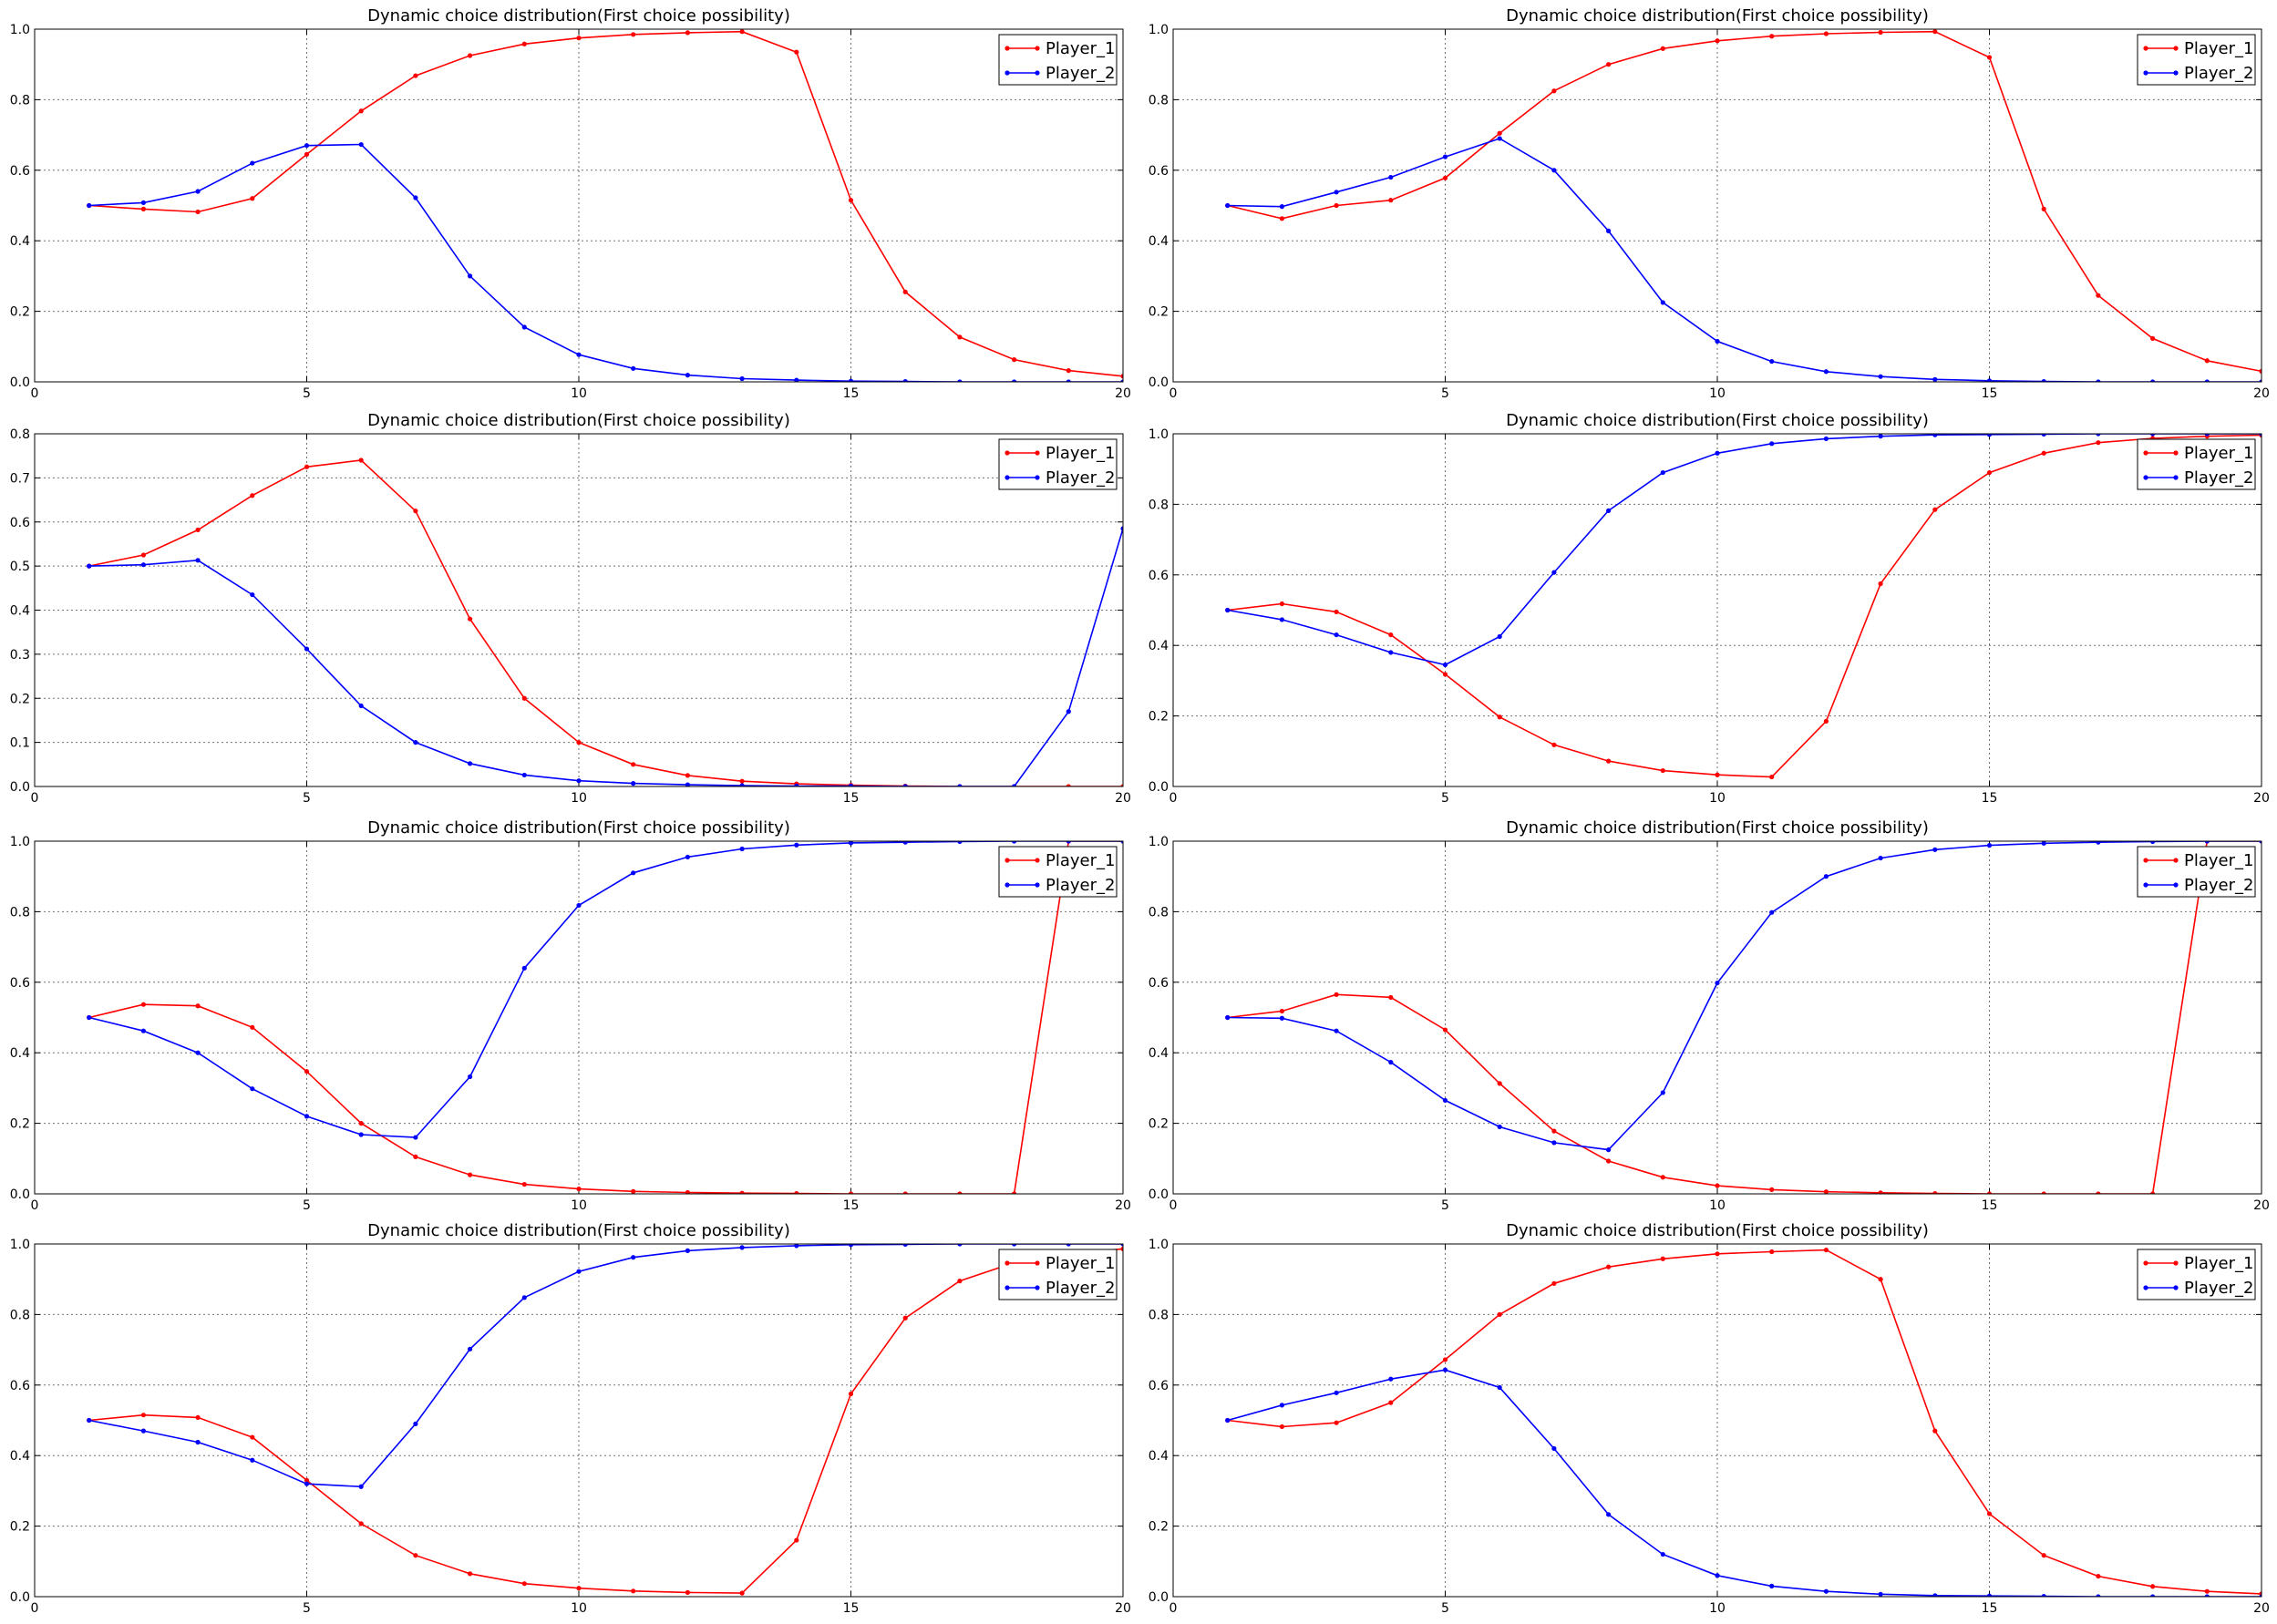  Describe the element at coordinates (1159, 30) in the screenshot. I see `y-tick-label: 1.0` at that location.